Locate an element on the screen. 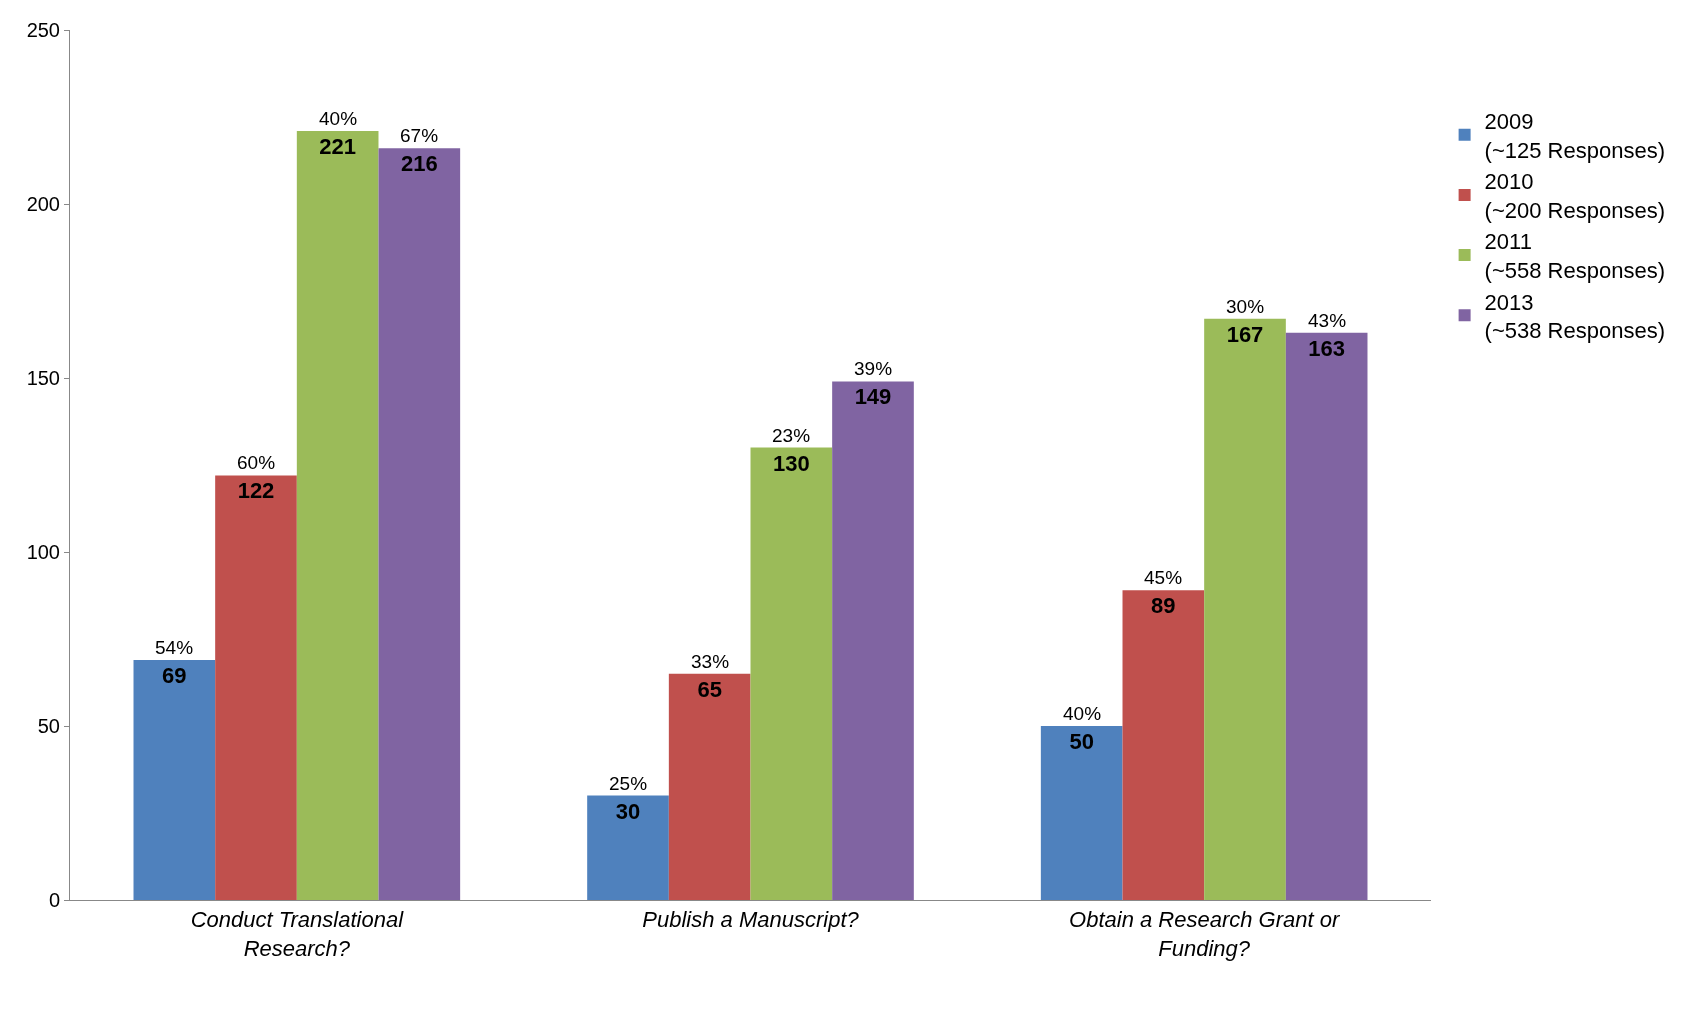 Image resolution: width=1683 pixels, height=1010 pixels. legend-label: 2011 (~558 Responses) is located at coordinates (1574, 256).